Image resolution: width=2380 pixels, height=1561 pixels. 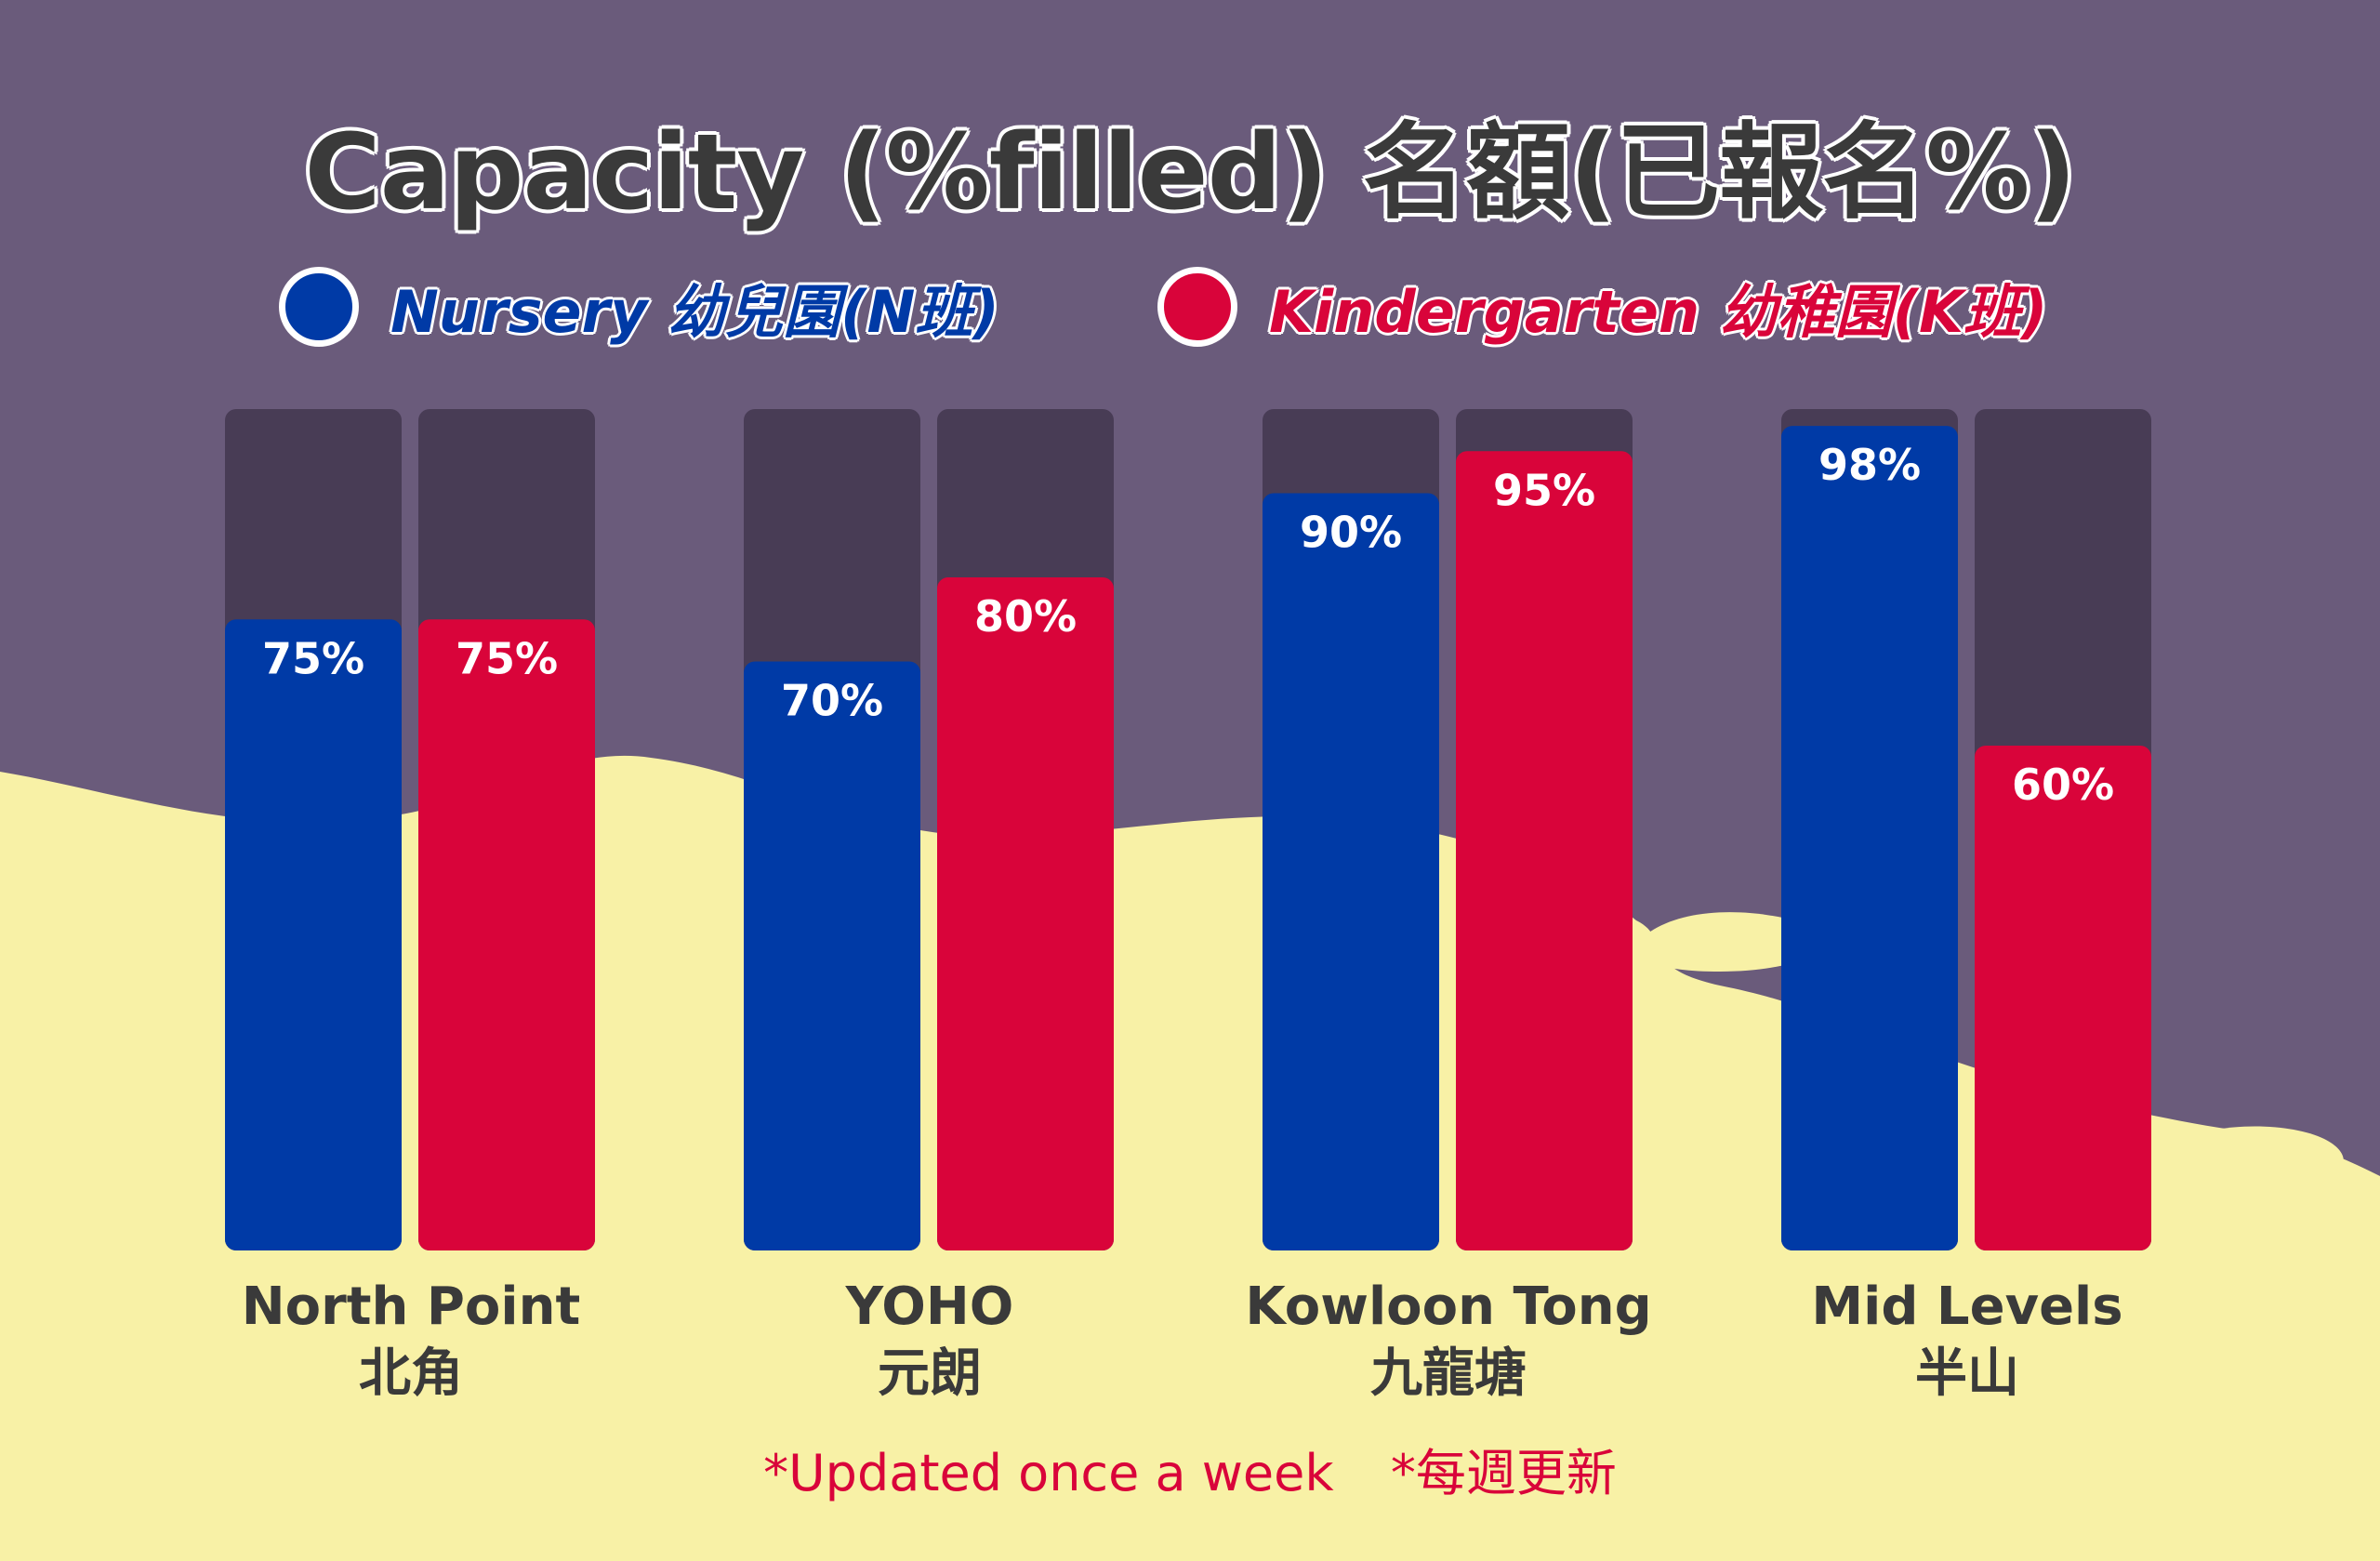 What do you see at coordinates (2063, 785) in the screenshot?
I see `data-label: 60%` at bounding box center [2063, 785].